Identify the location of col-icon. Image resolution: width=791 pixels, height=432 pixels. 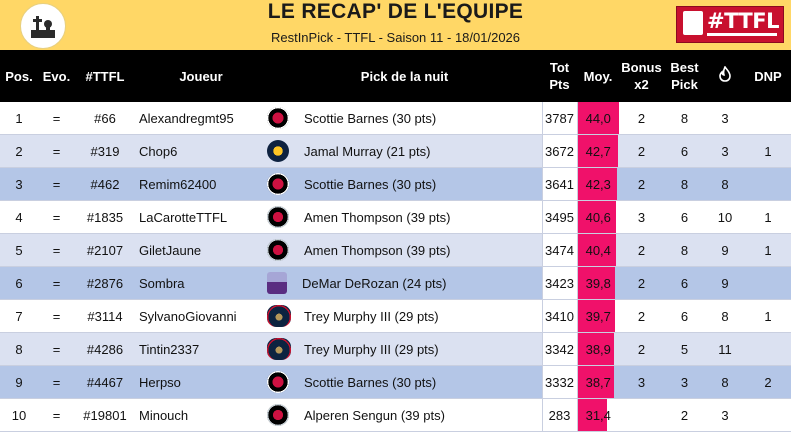
(725, 76).